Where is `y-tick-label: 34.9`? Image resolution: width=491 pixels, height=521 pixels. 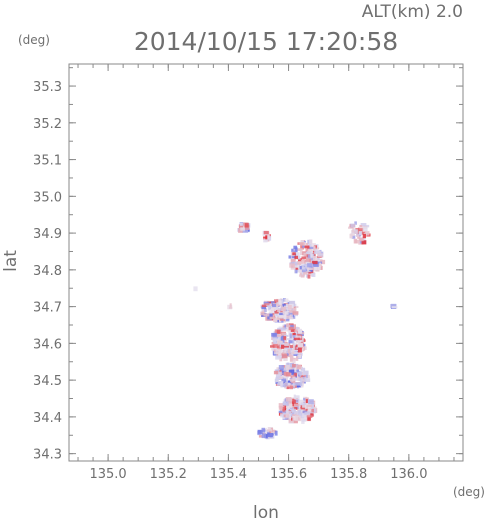
y-tick-label: 34.9 is located at coordinates (47, 234).